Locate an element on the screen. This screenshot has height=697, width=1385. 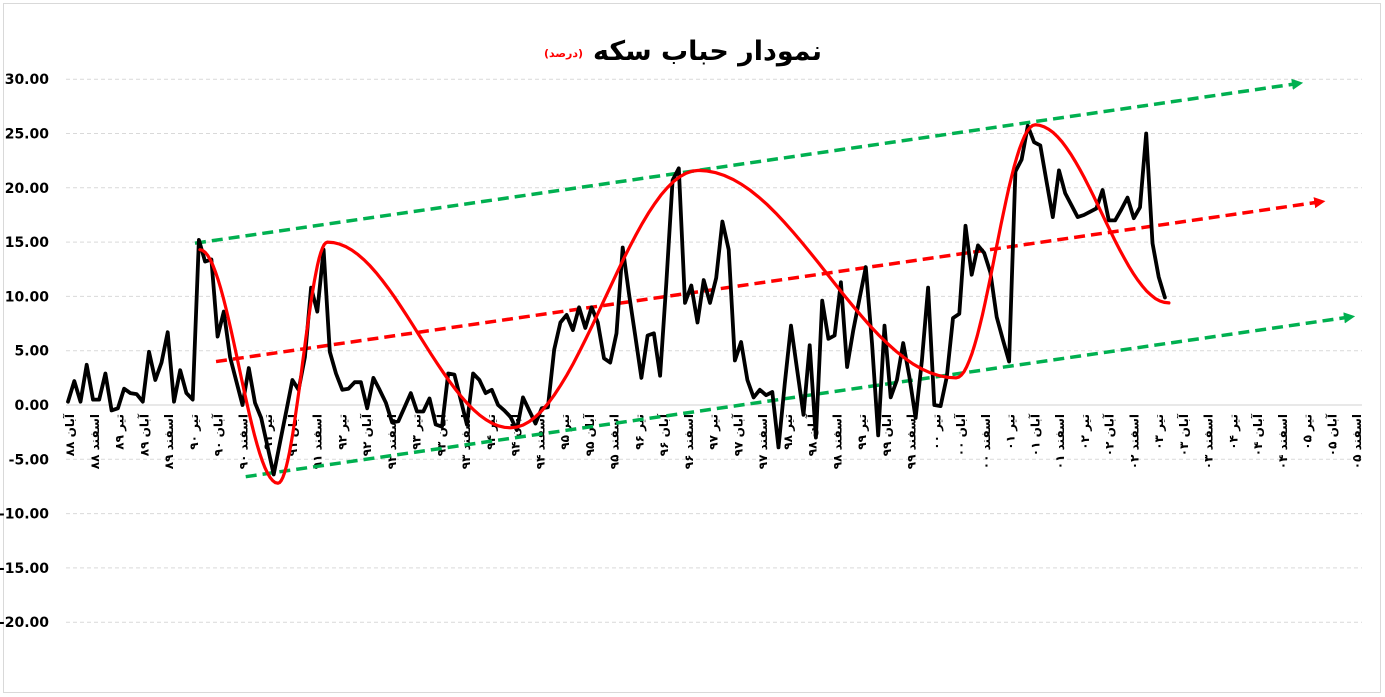
x-tick-label: اسفند ۹۵ is located at coordinates (615, 441).